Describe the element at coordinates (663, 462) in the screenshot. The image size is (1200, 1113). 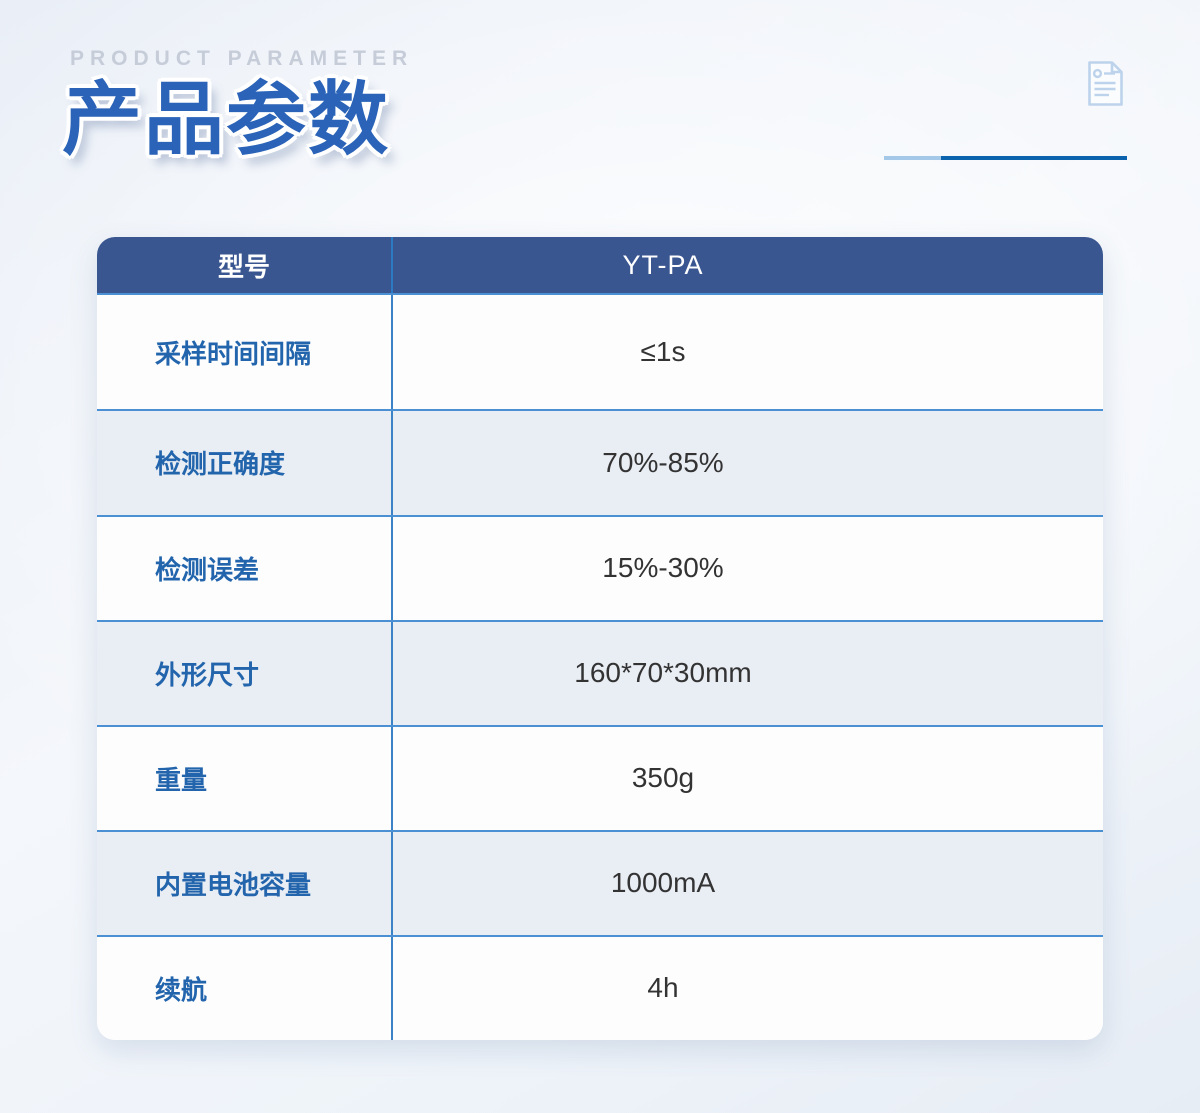
I see `spec-value: 70%-85%` at that location.